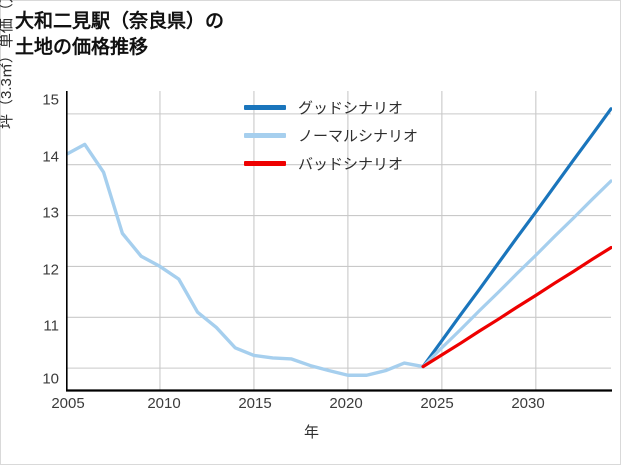 This screenshot has width=621, height=466. I want to click on legend-label-normal: ノーマルシナリオ, so click(358, 136).